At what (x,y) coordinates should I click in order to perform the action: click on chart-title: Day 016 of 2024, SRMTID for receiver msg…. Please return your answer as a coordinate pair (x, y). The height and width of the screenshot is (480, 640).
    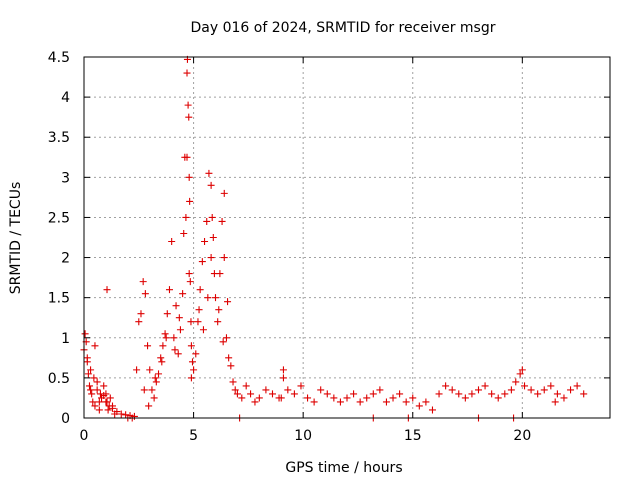
    Looking at the image, I should click on (343, 28).